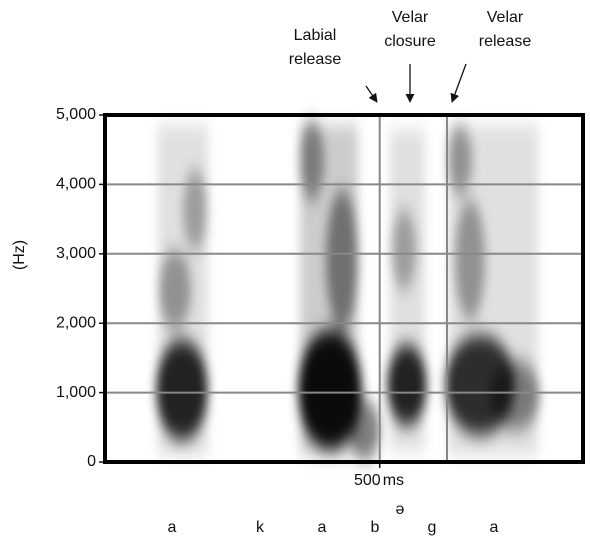 This screenshot has width=590, height=547. What do you see at coordinates (76, 114) in the screenshot?
I see `y-tick-label: 5,000` at bounding box center [76, 114].